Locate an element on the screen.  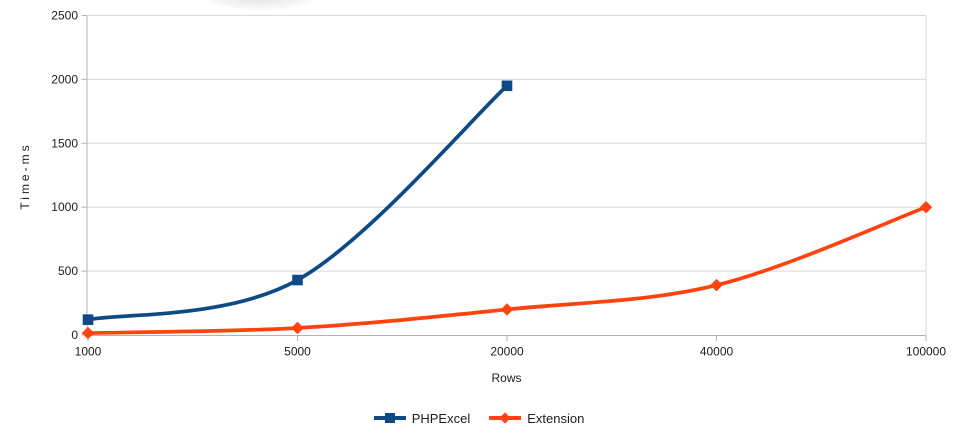
y-tick-label: 500 is located at coordinates (68, 271).